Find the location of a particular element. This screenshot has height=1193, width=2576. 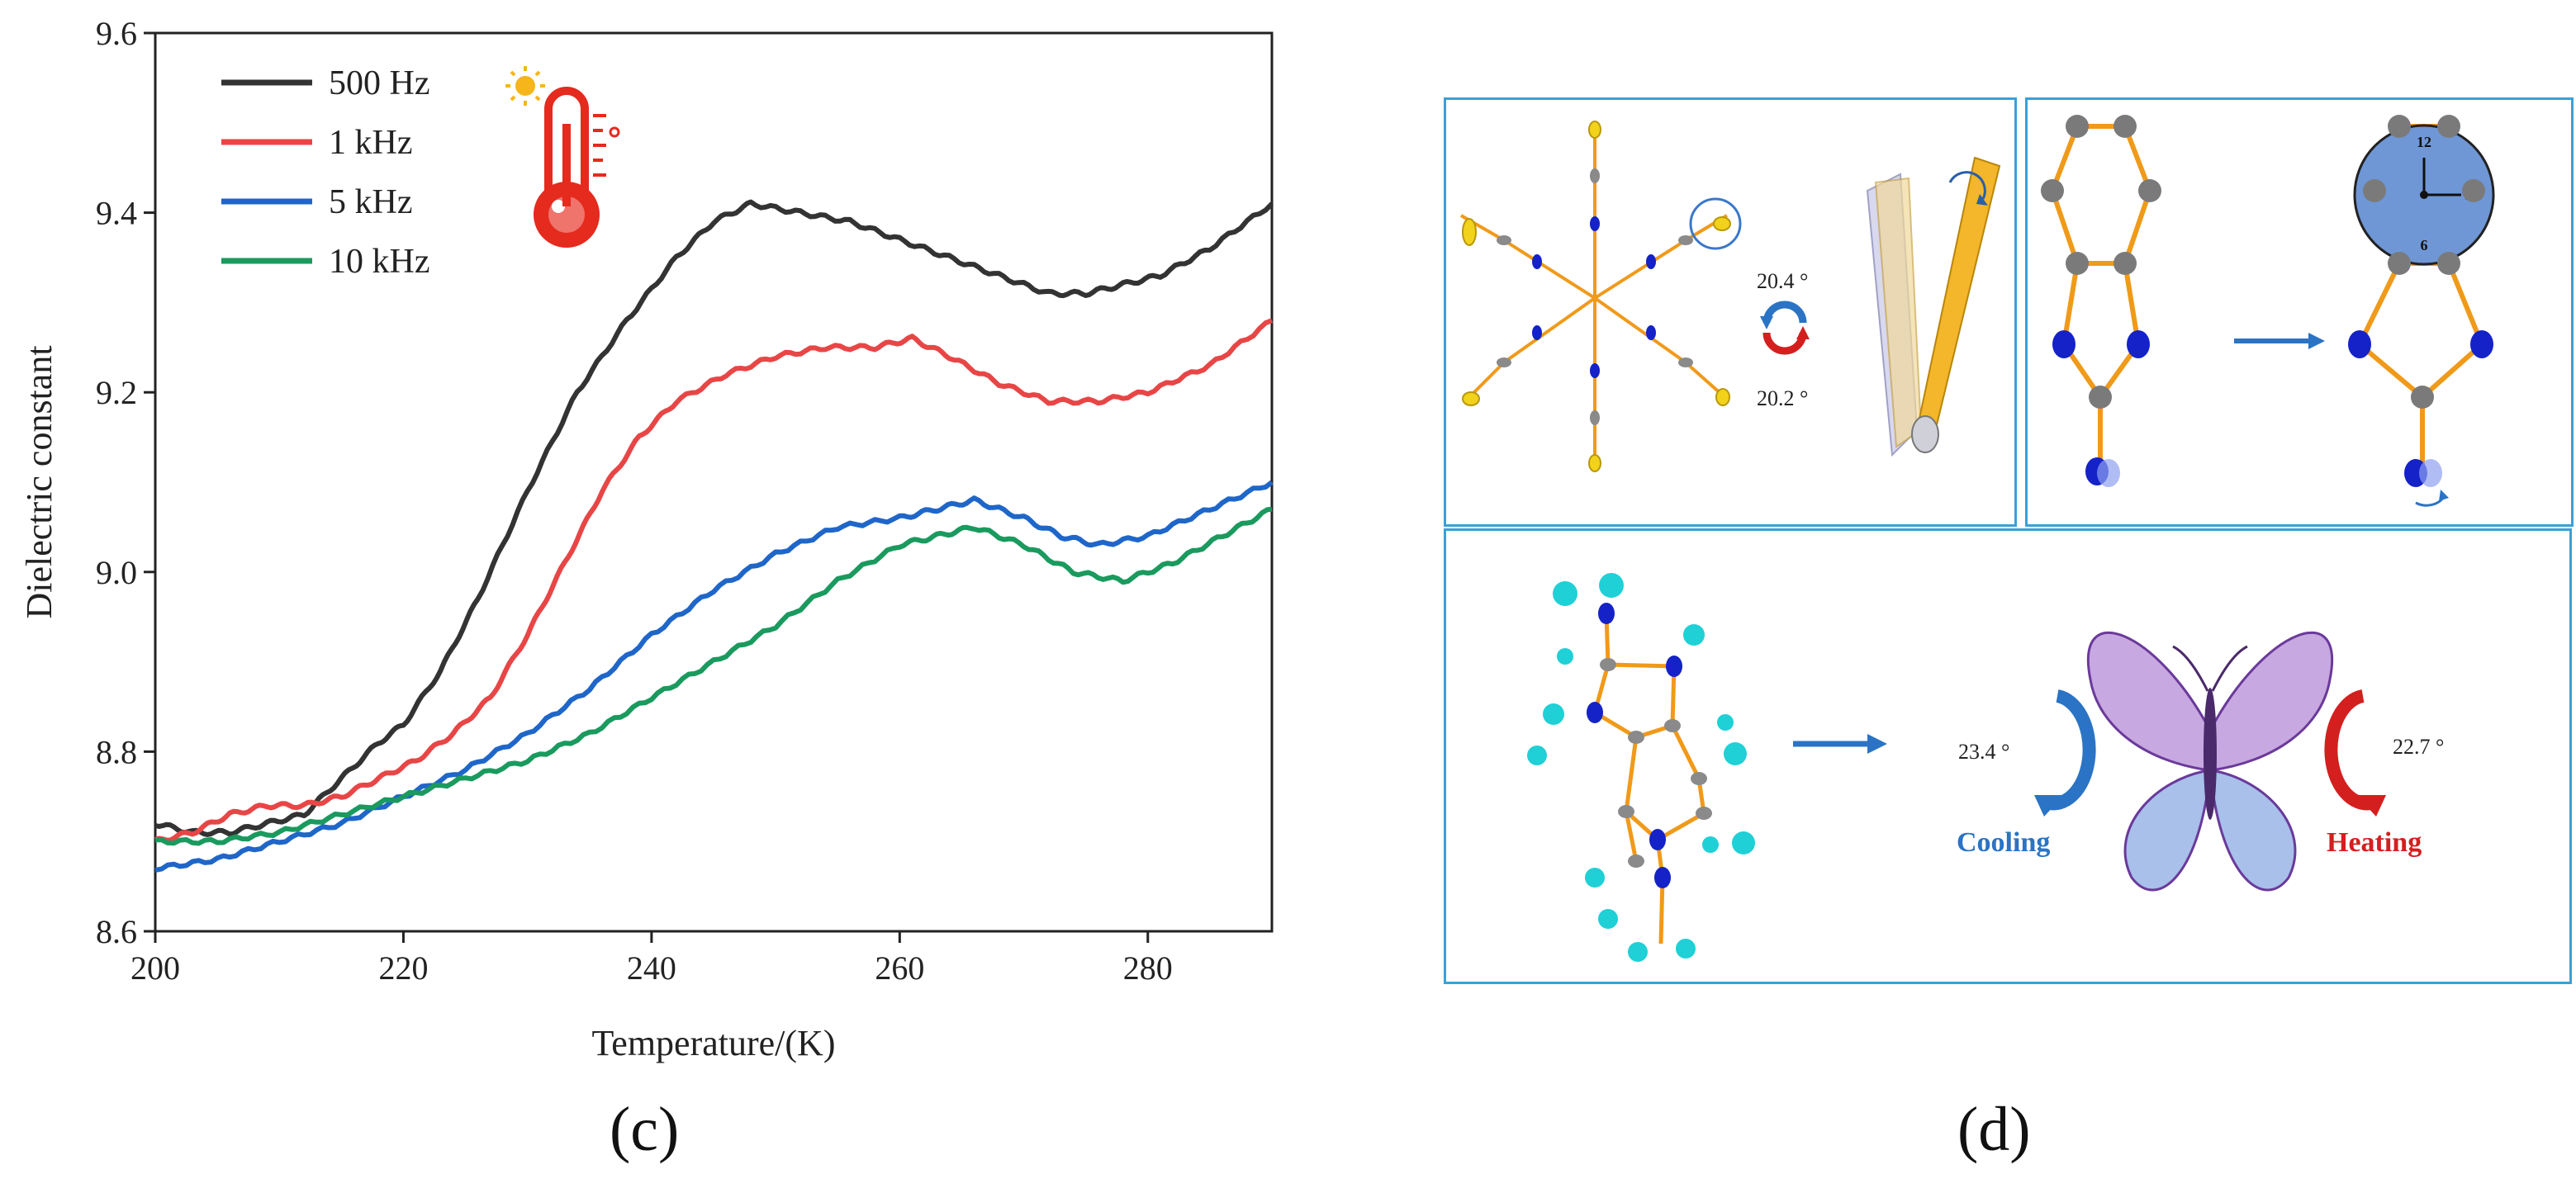

x-axis-ticks: 200 220 240 260 280 is located at coordinates (651, 959).